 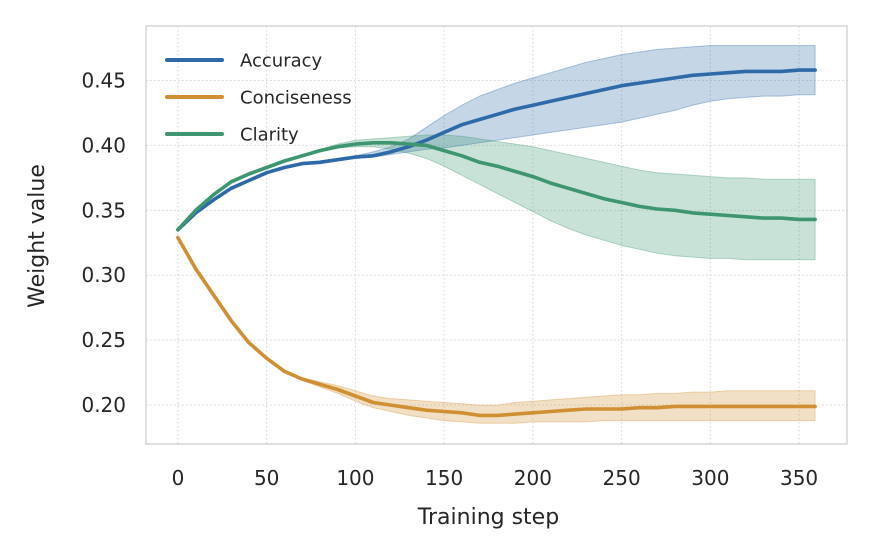 I want to click on legend-label-conciseness: Conciseness, so click(x=296, y=98).